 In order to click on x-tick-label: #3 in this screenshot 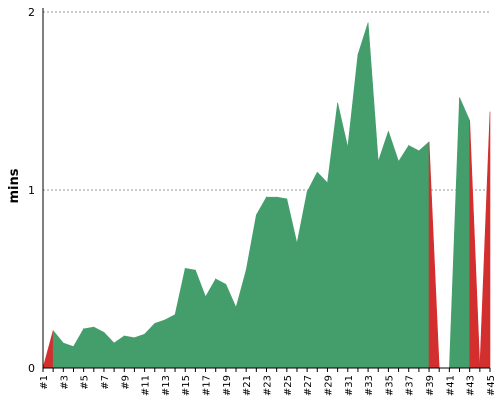, I will do `click(64, 382)`.